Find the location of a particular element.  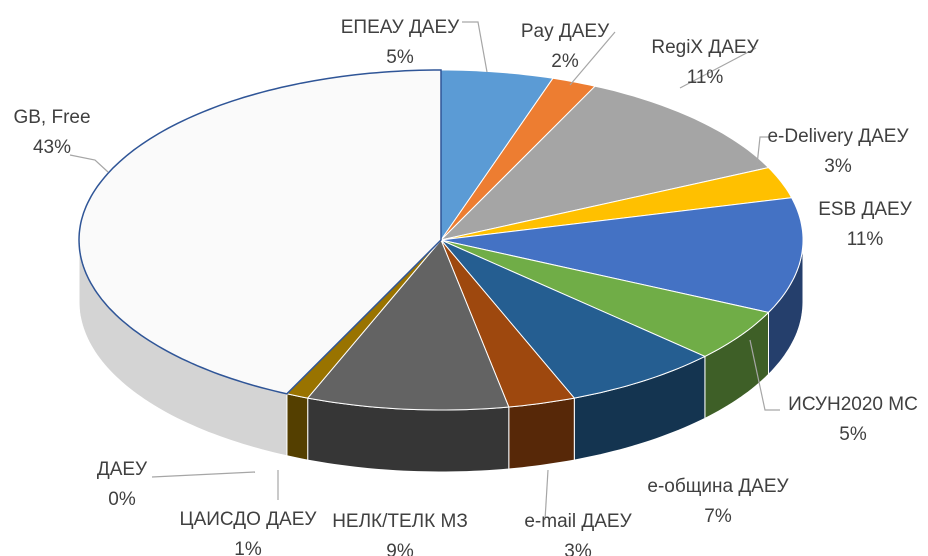

slice-value-label: 1% is located at coordinates (248, 547).